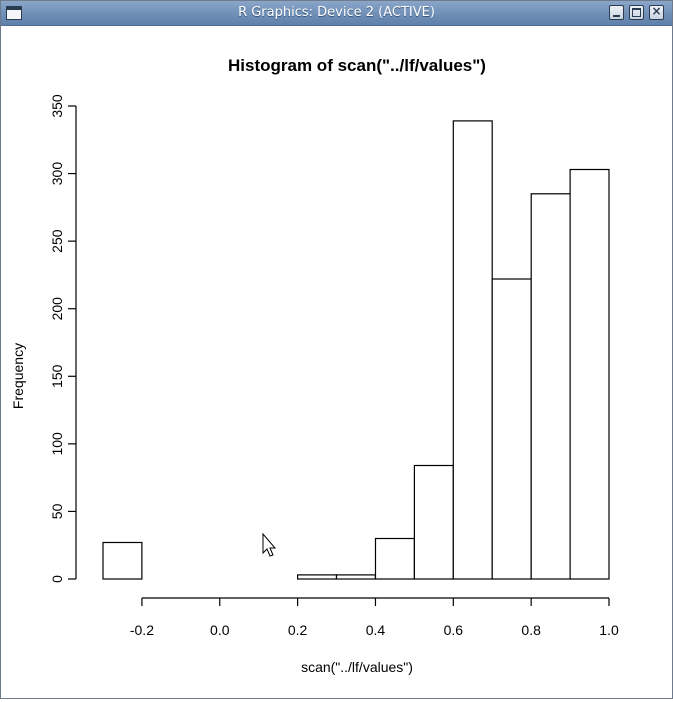 The image size is (673, 702). Describe the element at coordinates (63, 338) in the screenshot. I see `y-axis: 0 50 100 150 200 250 300 350` at that location.